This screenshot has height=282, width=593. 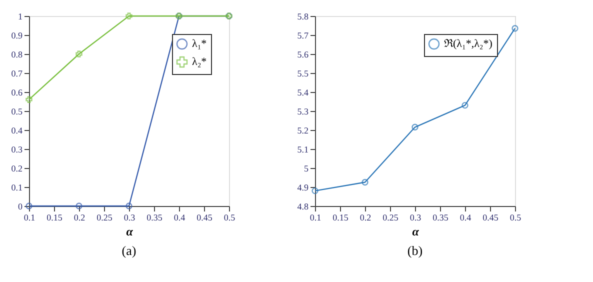 I want to click on y-tick-label: 5.8, so click(x=303, y=17).